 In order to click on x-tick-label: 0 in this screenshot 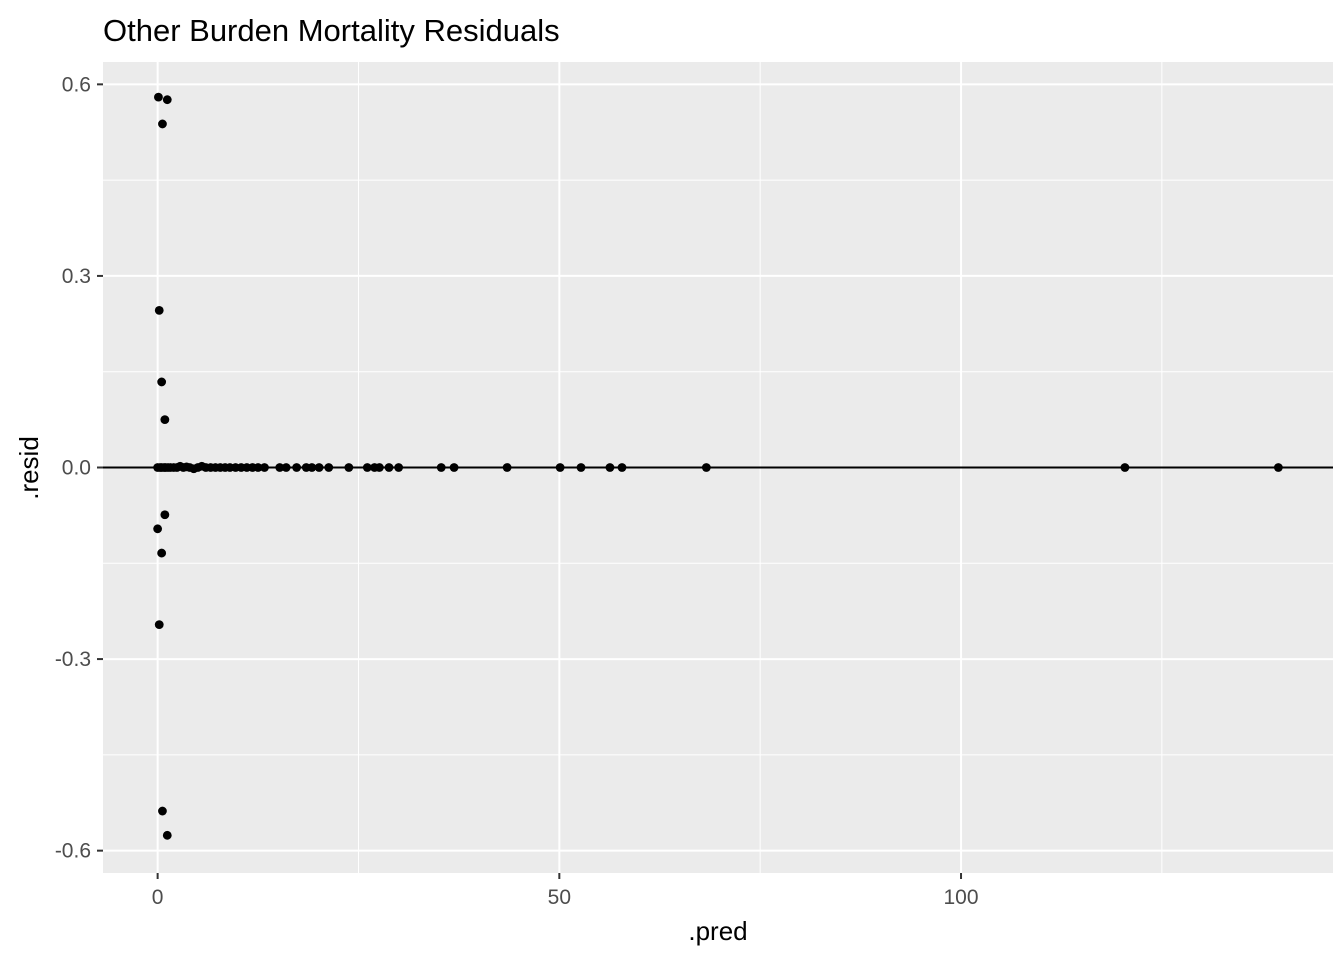, I will do `click(158, 897)`.